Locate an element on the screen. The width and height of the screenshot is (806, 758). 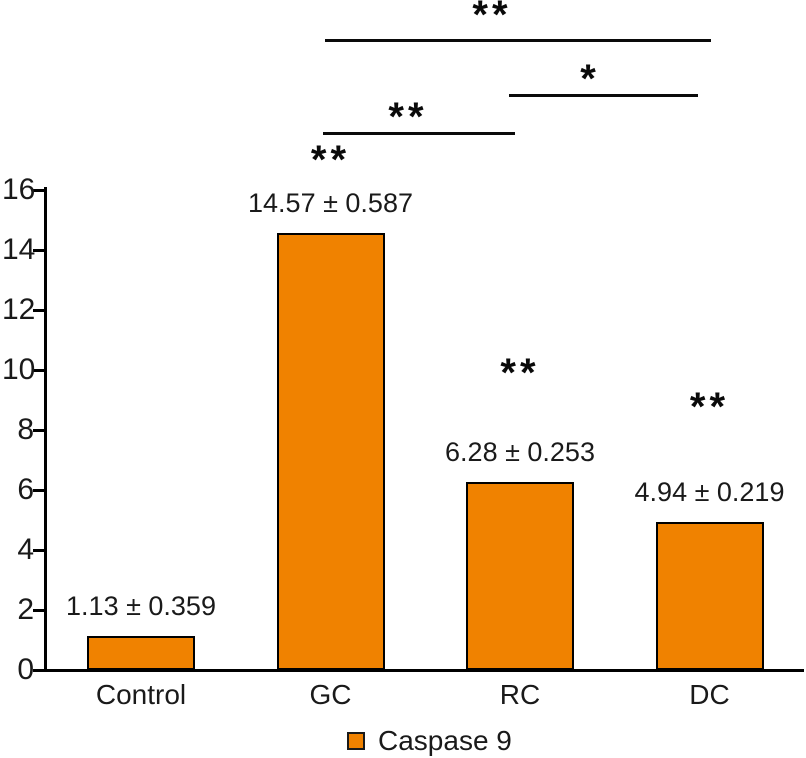
y-axis-tick-label: 6 is located at coordinates (25, 489).